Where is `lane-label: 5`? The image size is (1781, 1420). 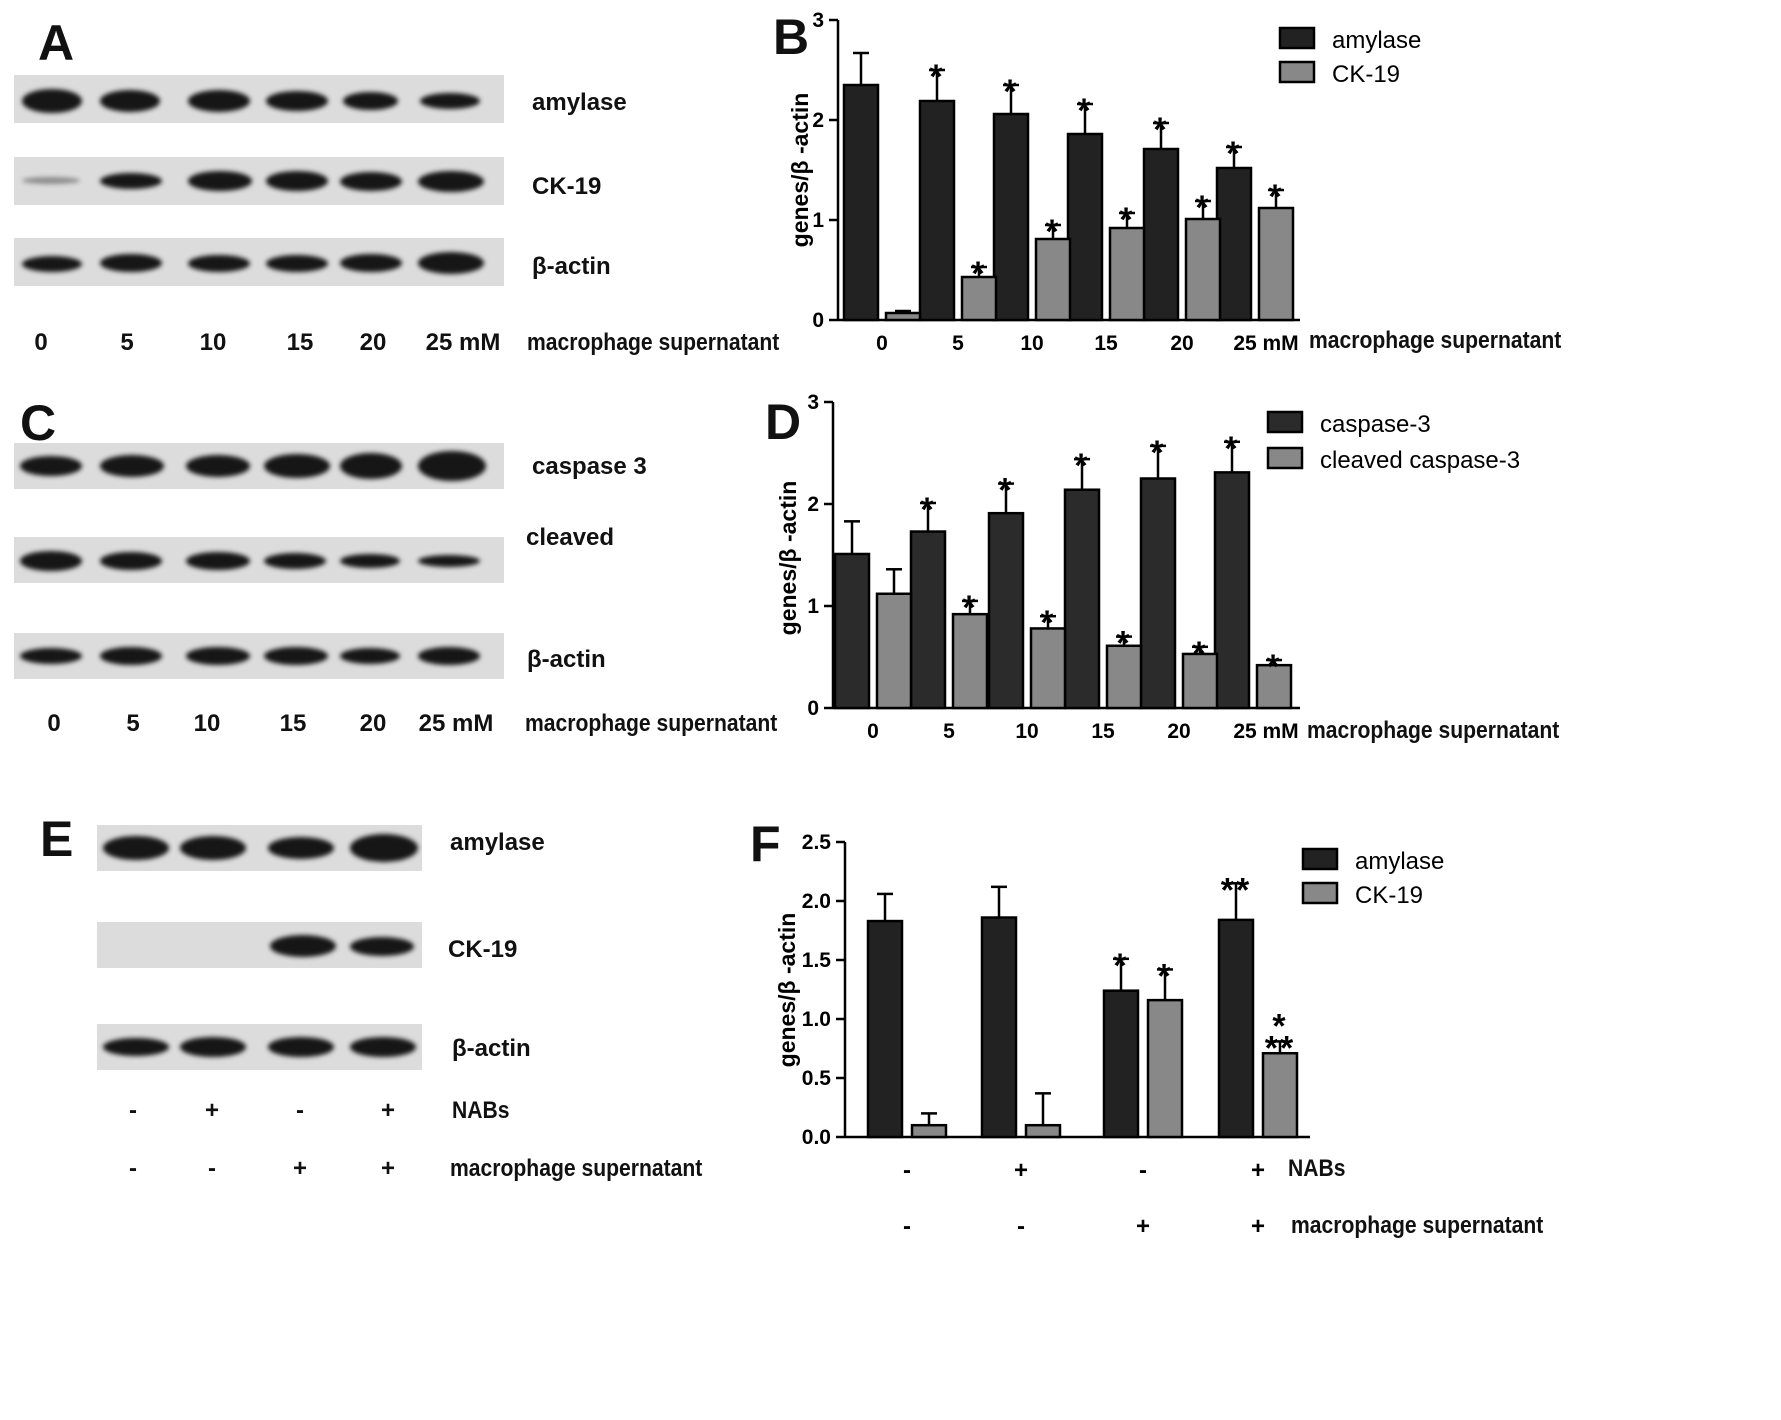
lane-label: 5 is located at coordinates (133, 723).